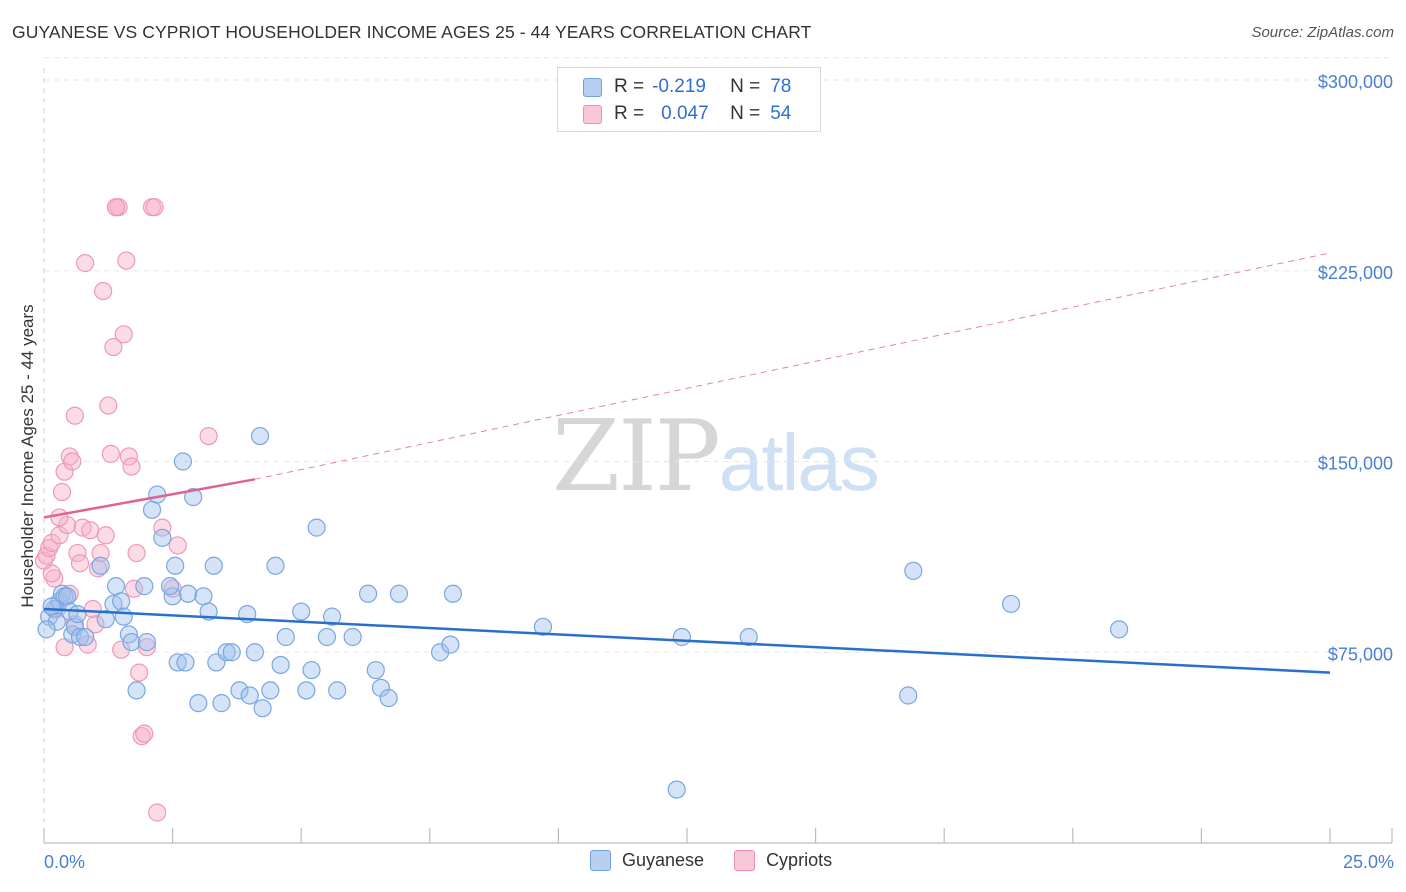 Image resolution: width=1406 pixels, height=892 pixels. I want to click on y-tick-label: $150,000, so click(1355, 464).